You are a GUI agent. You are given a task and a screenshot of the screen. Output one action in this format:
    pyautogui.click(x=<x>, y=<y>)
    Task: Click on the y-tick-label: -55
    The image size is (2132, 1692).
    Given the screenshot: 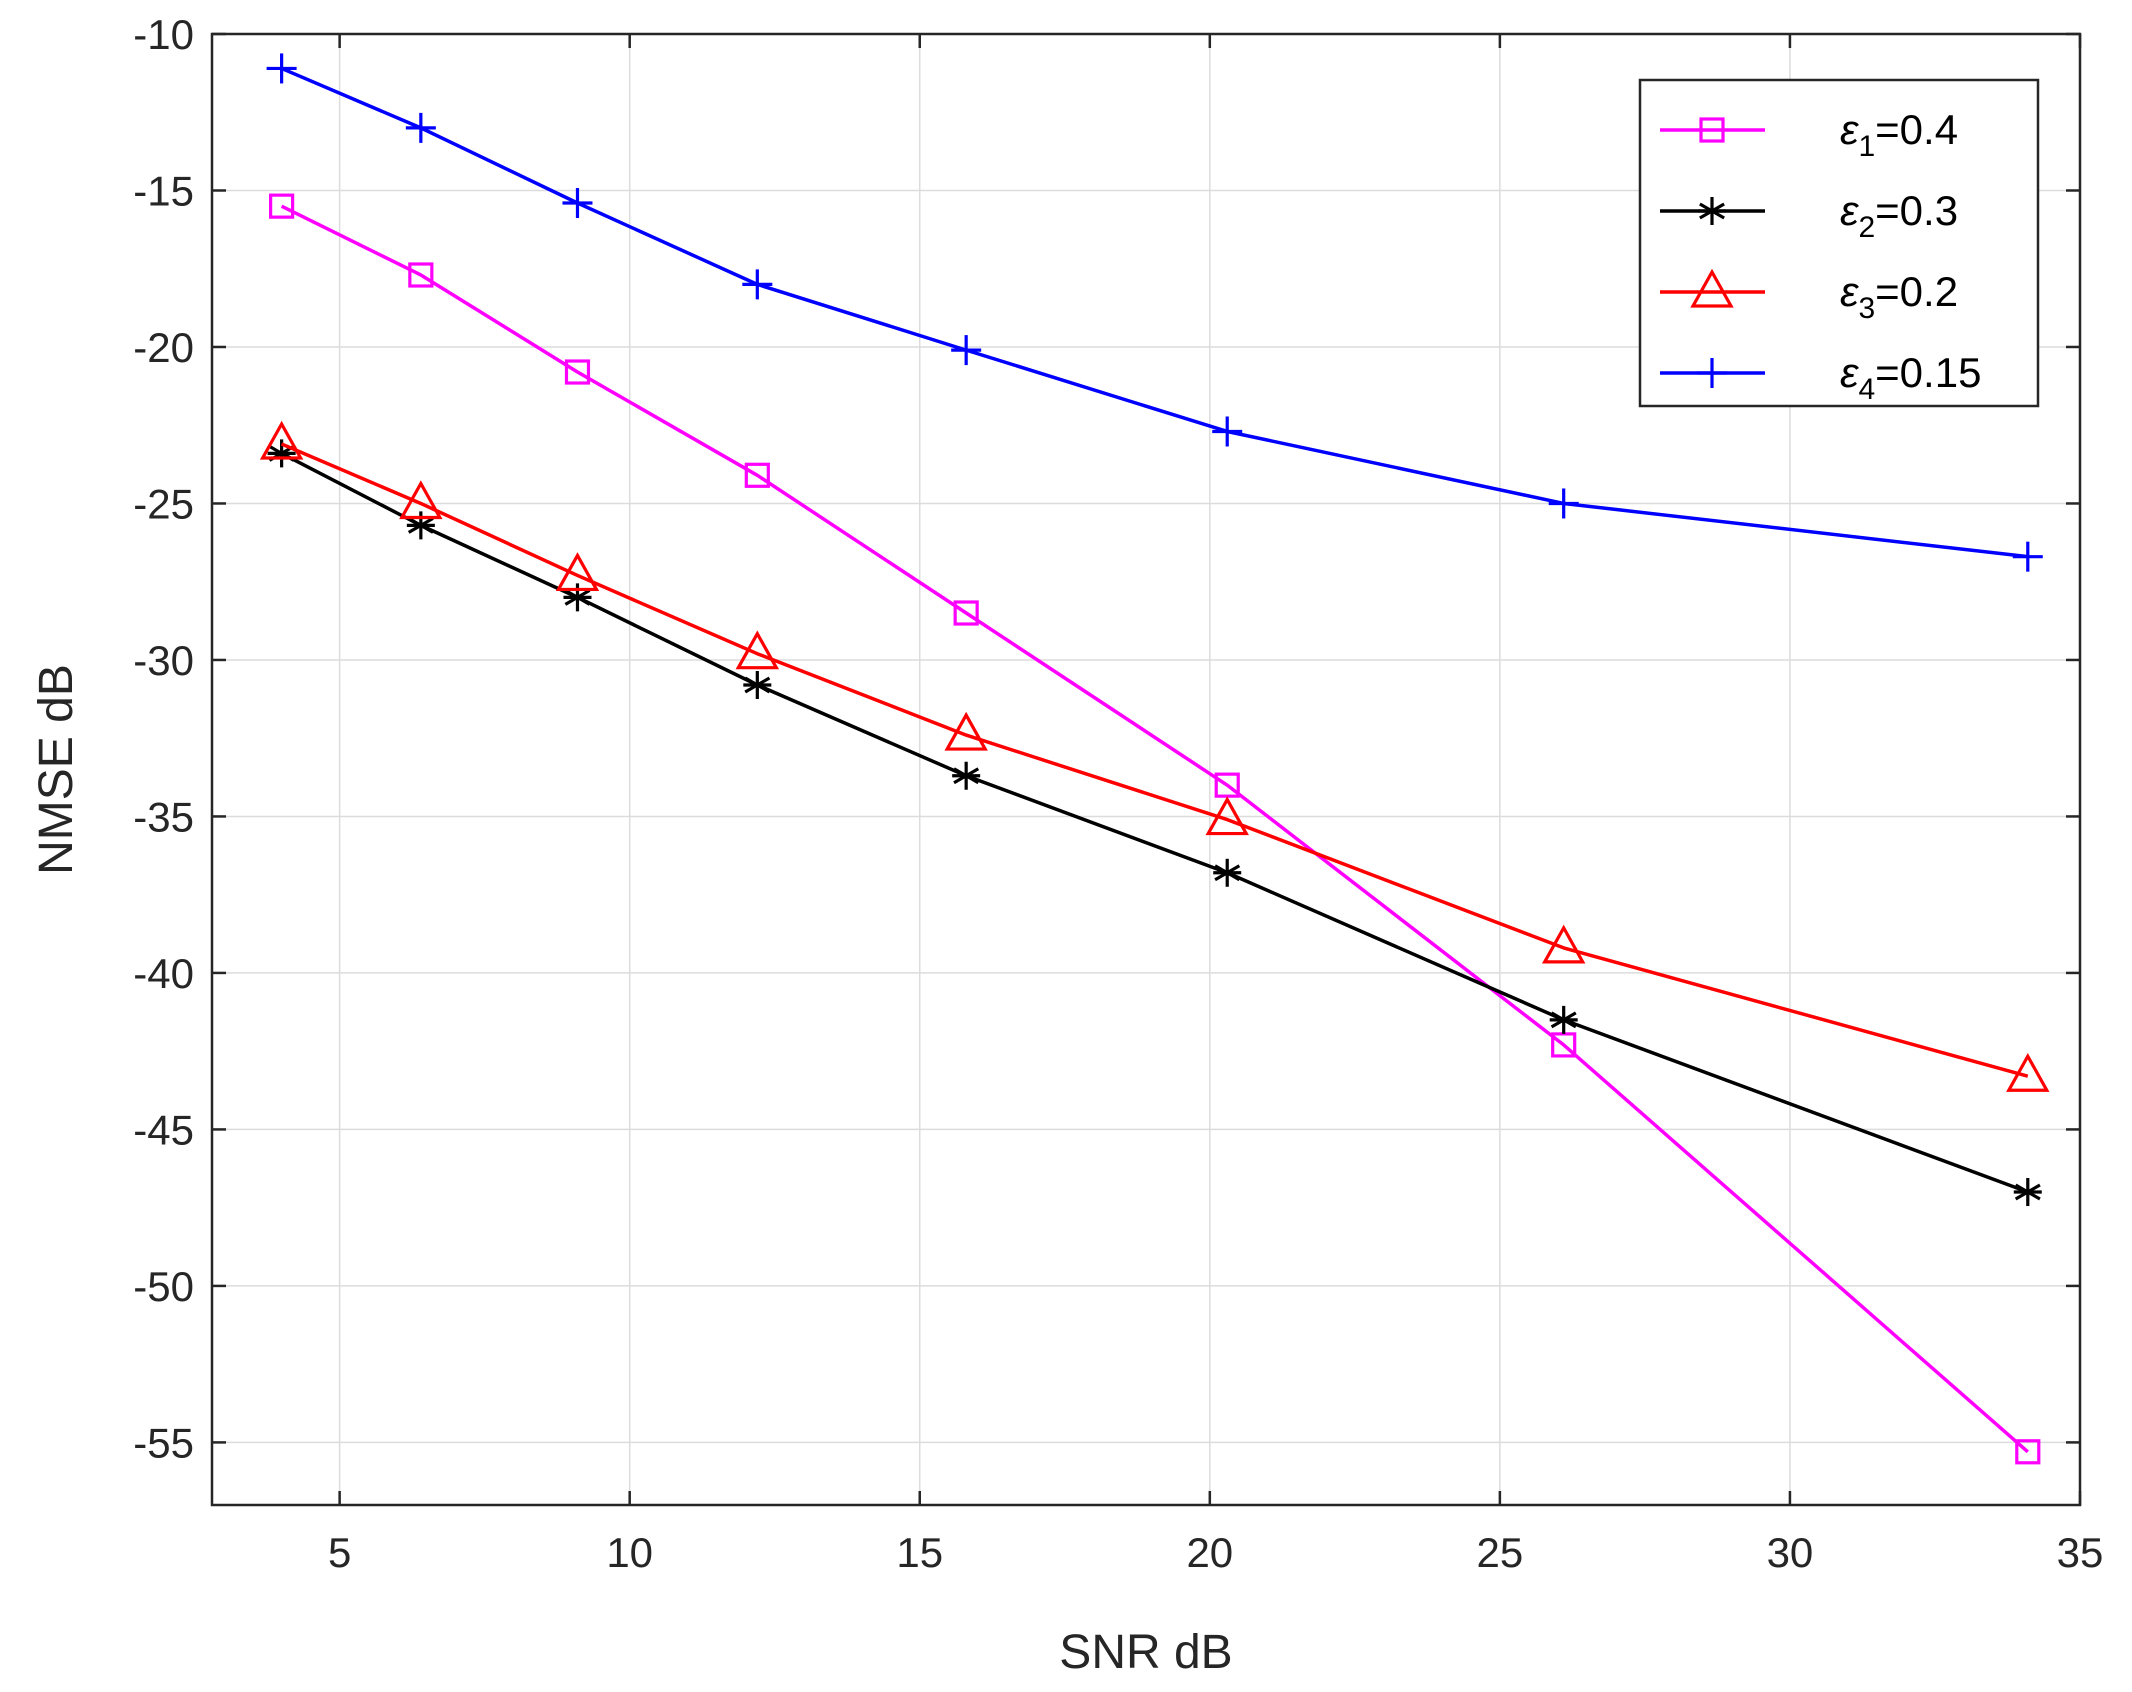 What is the action you would take?
    pyautogui.click(x=163, y=1442)
    